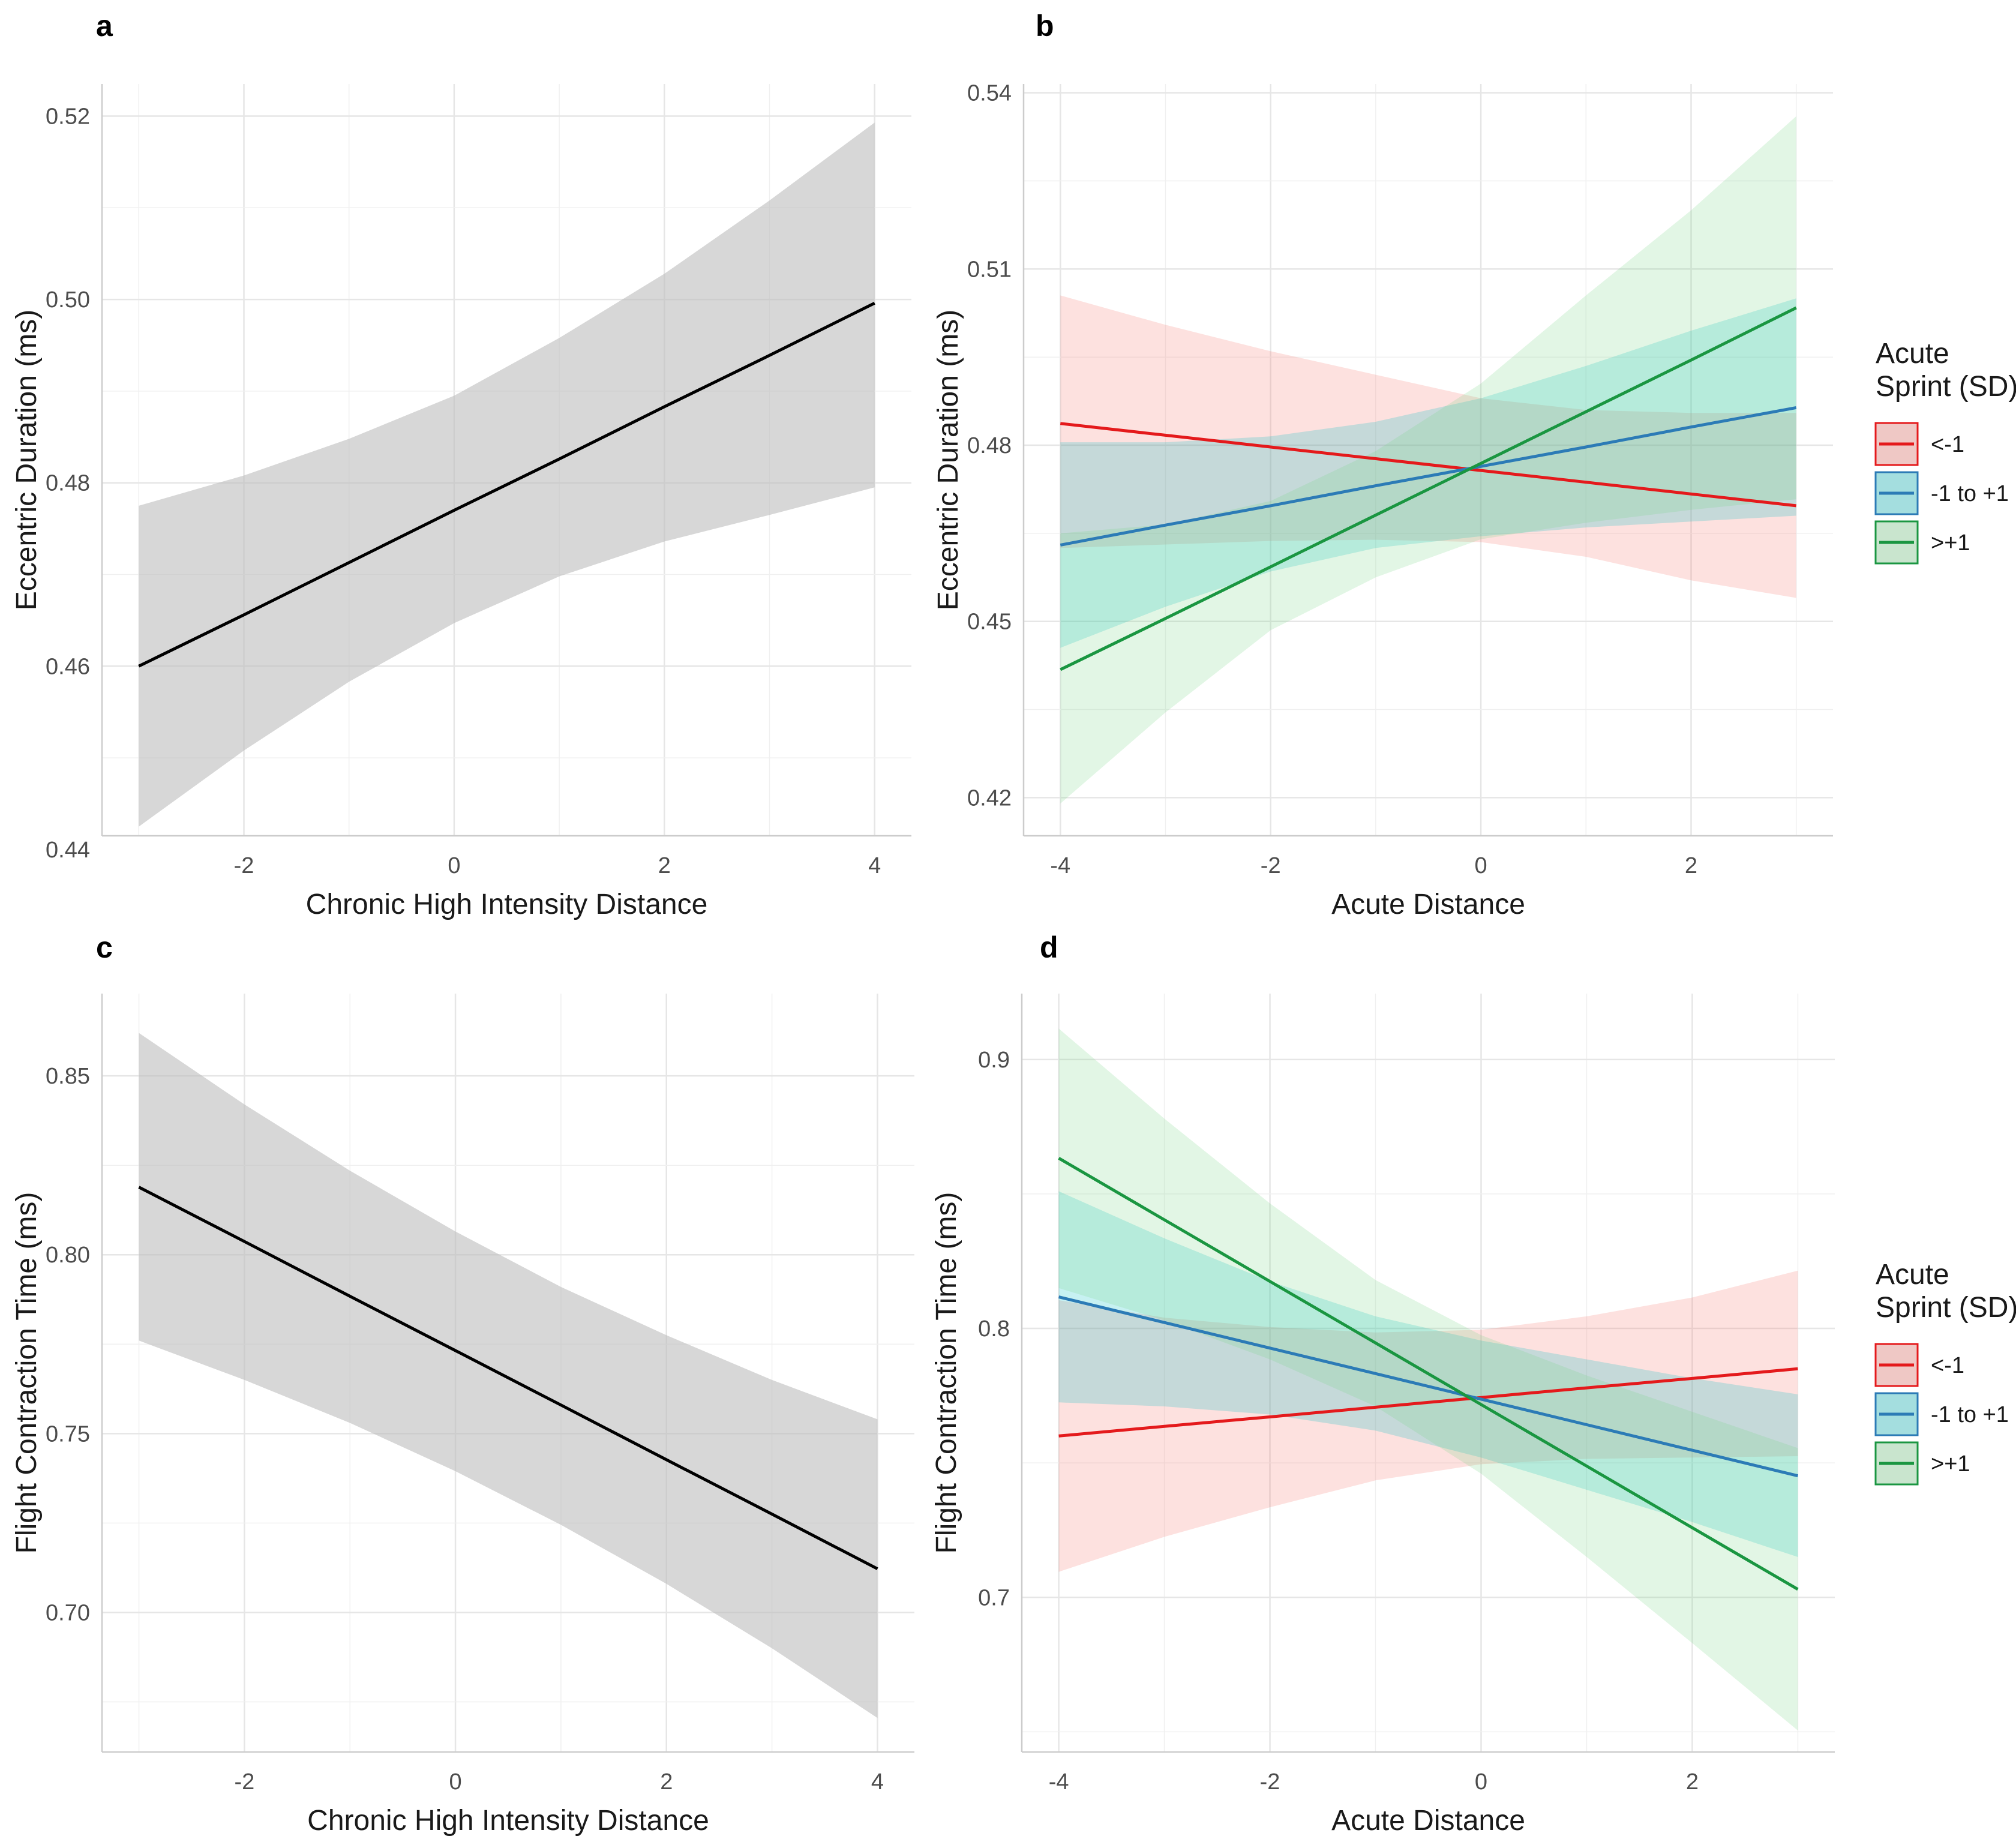 Image resolution: width=2016 pixels, height=1845 pixels. Describe the element at coordinates (1049, 947) in the screenshot. I see `panel-label-d: d` at that location.